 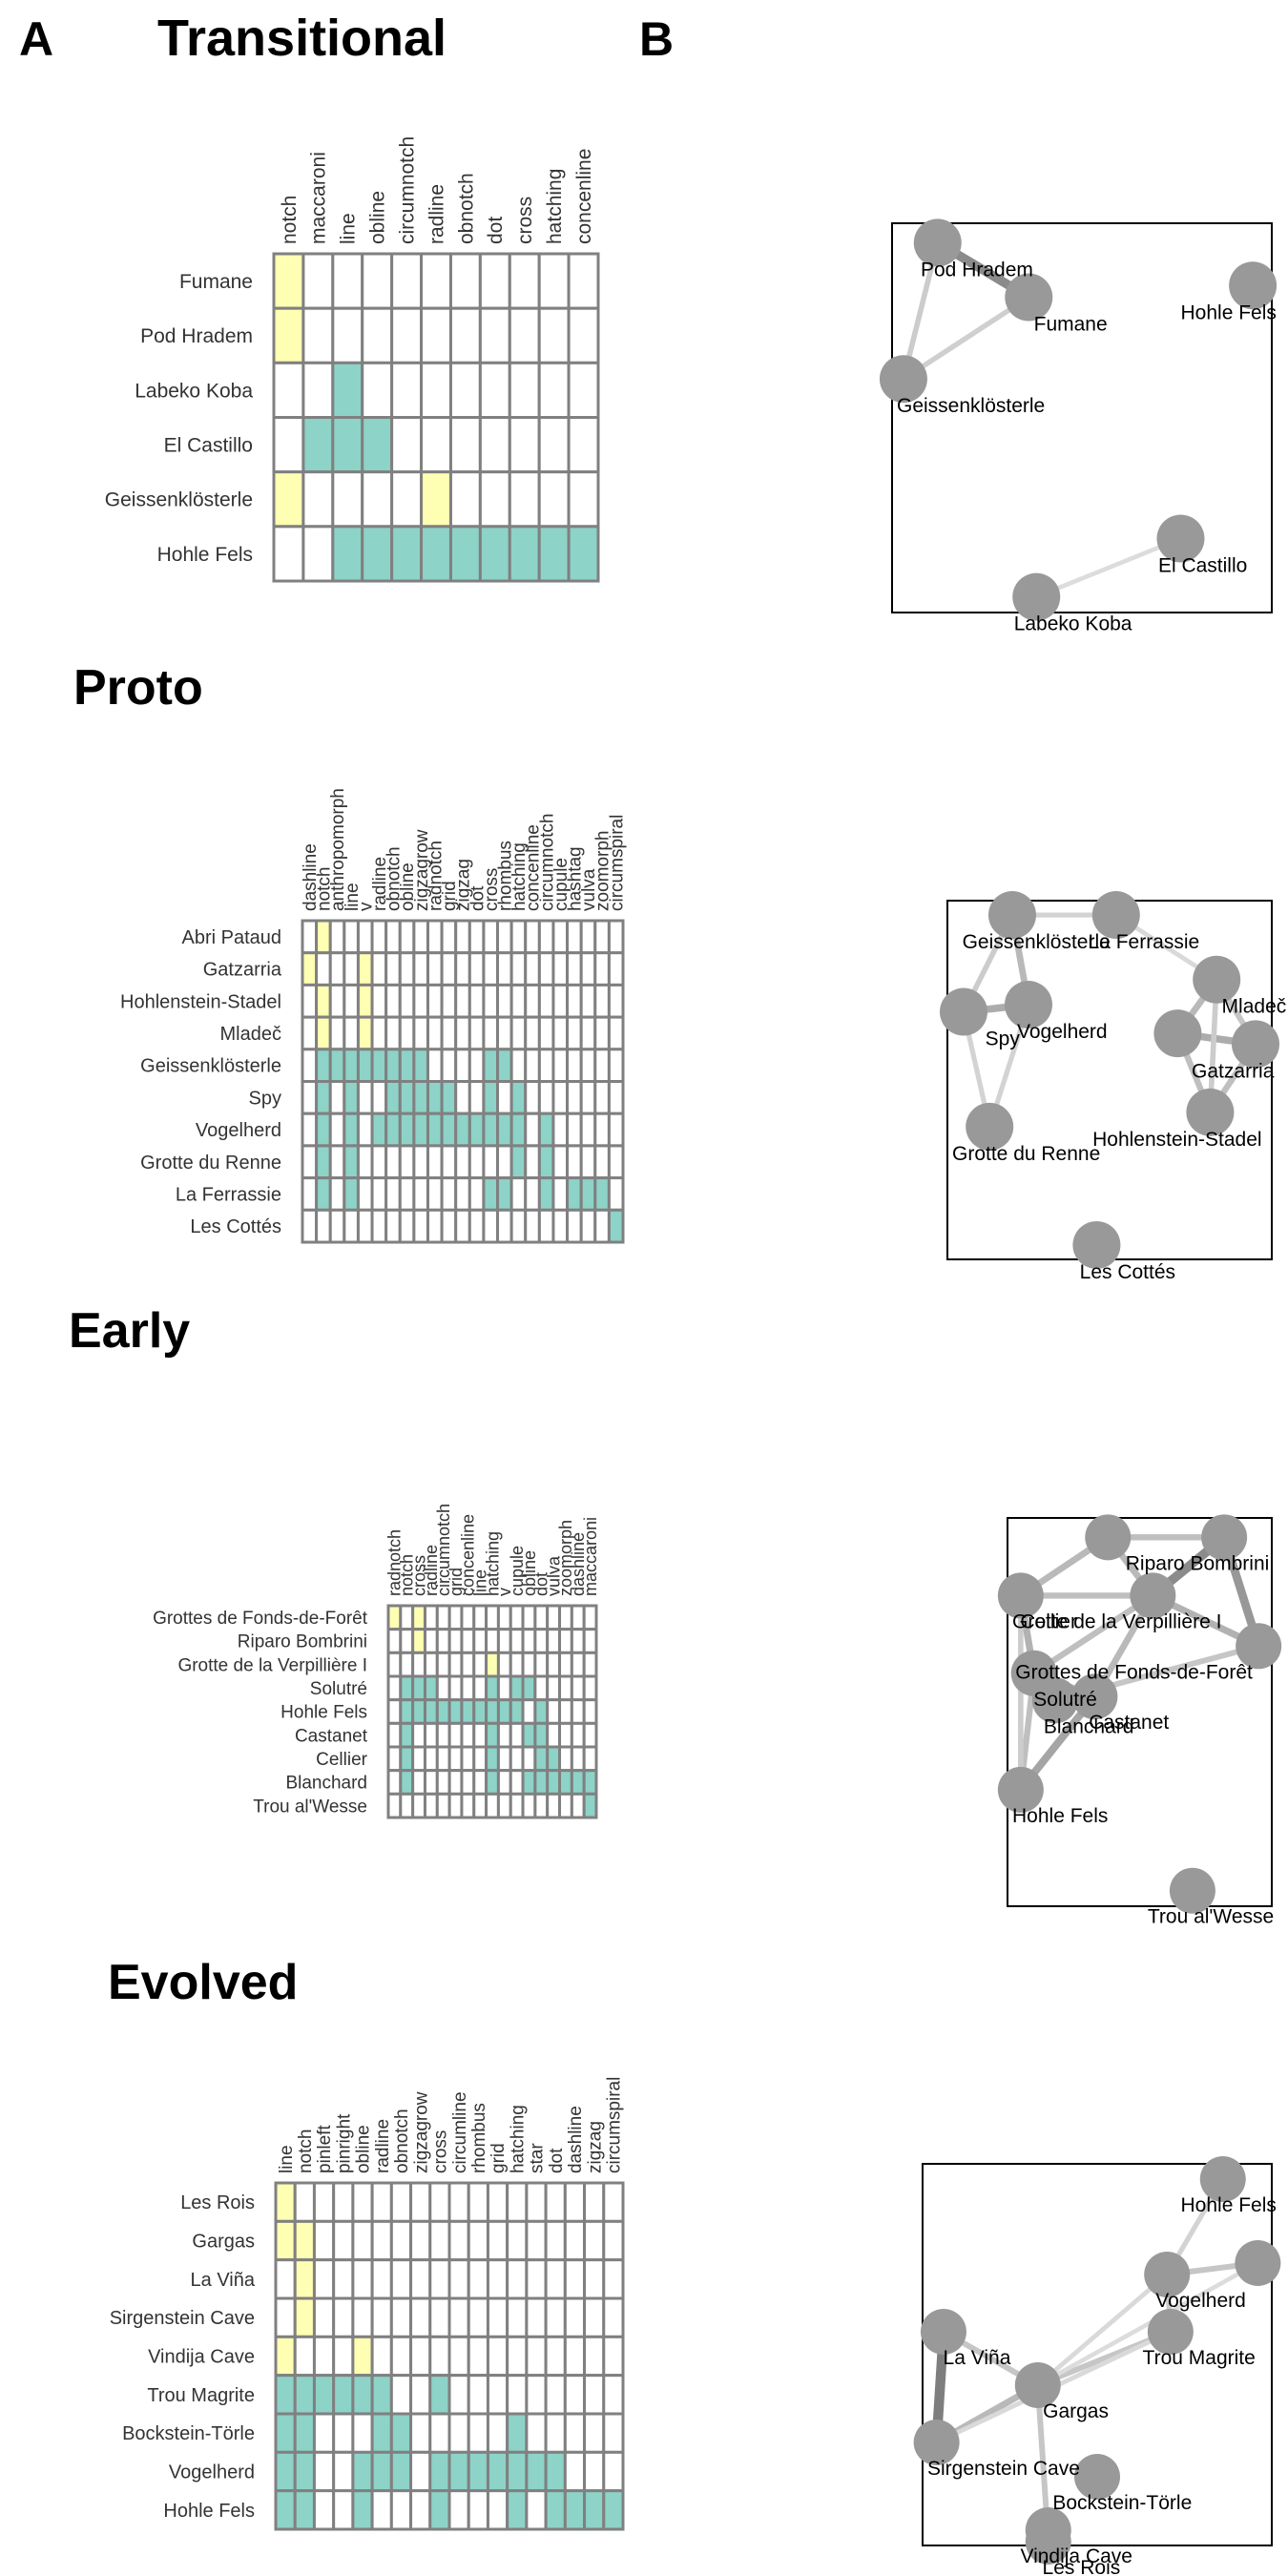 What do you see at coordinates (395, 1562) in the screenshot?
I see `column-label: radnotch` at bounding box center [395, 1562].